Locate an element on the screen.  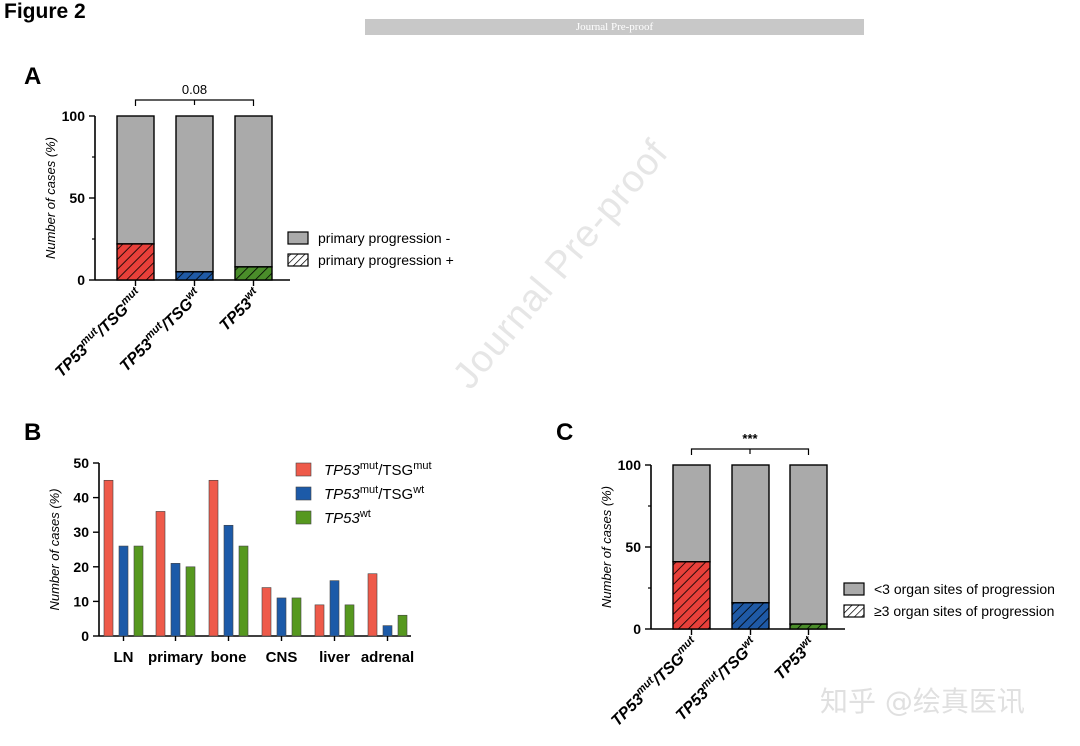
legend-label: TP53mut/TSGmut is located at coordinates (378, 469).